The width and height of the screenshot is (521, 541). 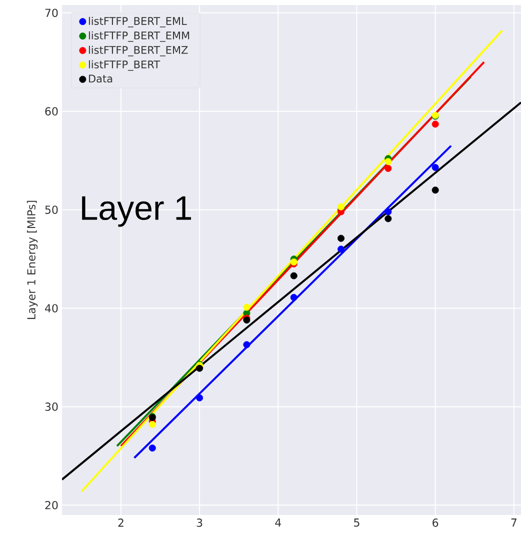 I want to click on y-tick-label: 70, so click(x=51, y=13).